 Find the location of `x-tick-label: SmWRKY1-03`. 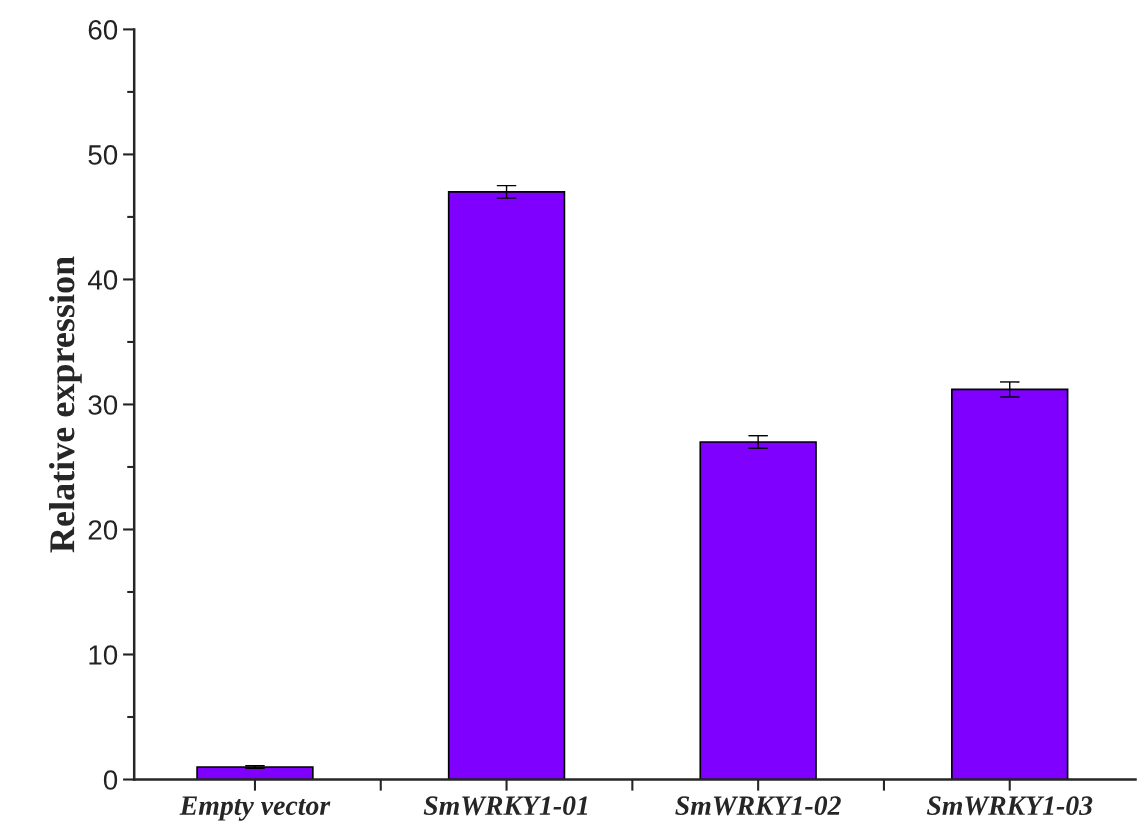

x-tick-label: SmWRKY1-03 is located at coordinates (1009, 806).